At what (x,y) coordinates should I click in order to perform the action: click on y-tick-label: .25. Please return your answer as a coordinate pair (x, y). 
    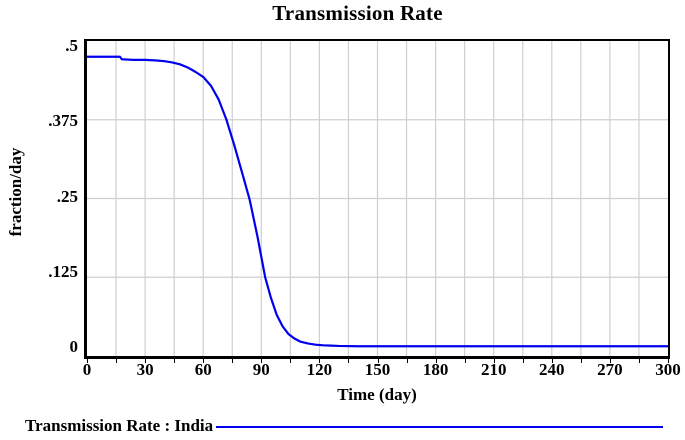
    Looking at the image, I should click on (67, 196).